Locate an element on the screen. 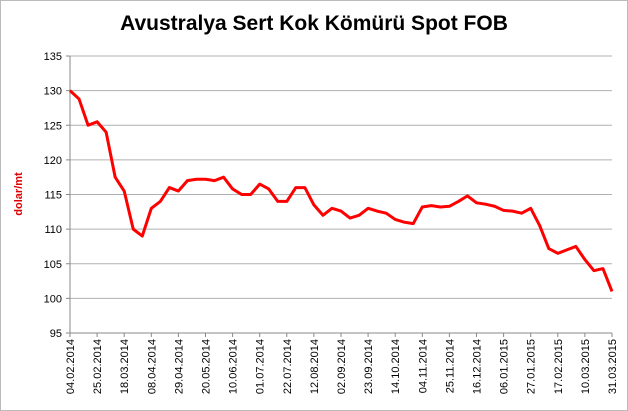 This screenshot has height=411, width=628. x-tick-label: 29.04.2014 is located at coordinates (179, 366).